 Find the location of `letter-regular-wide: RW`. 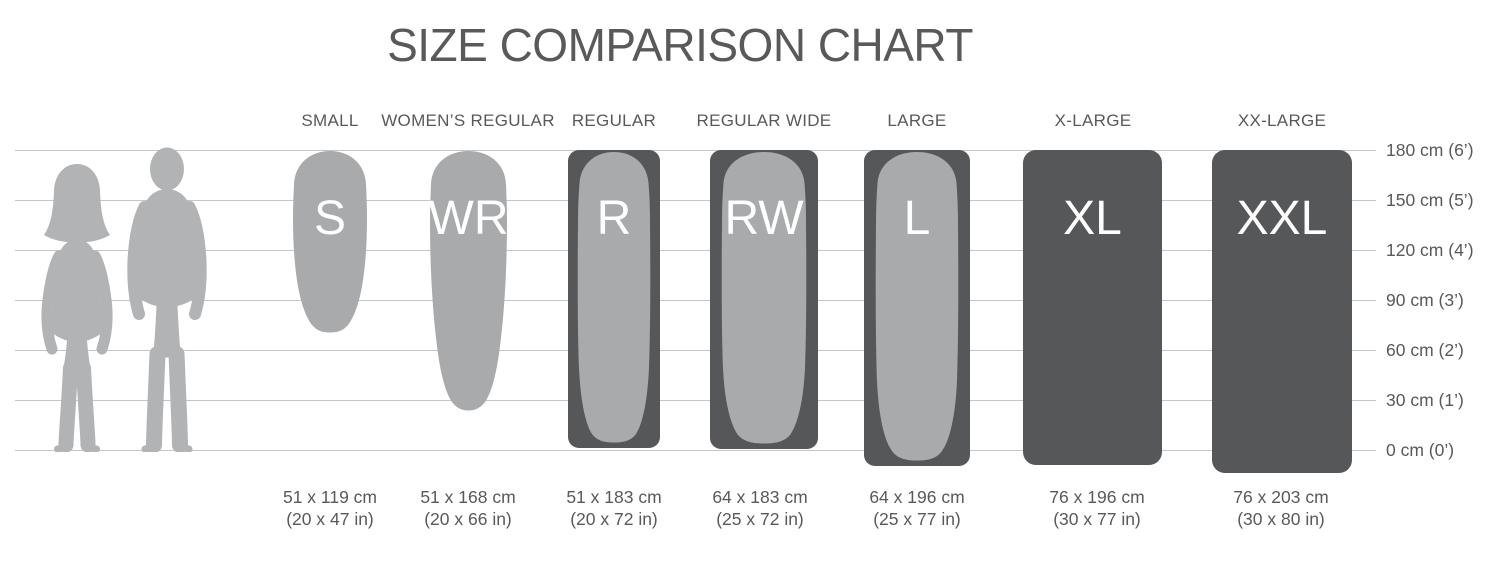

letter-regular-wide: RW is located at coordinates (764, 218).